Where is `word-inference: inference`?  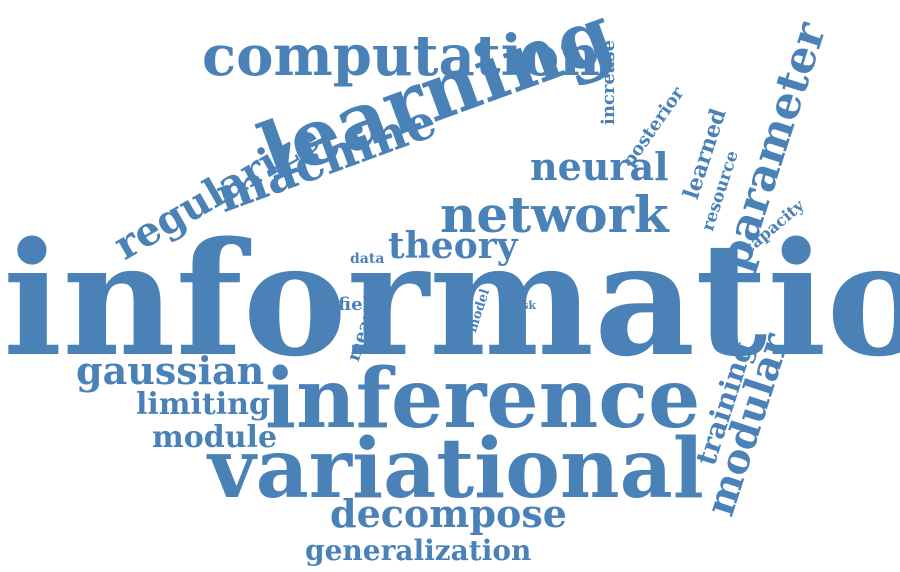
word-inference: inference is located at coordinates (483, 399).